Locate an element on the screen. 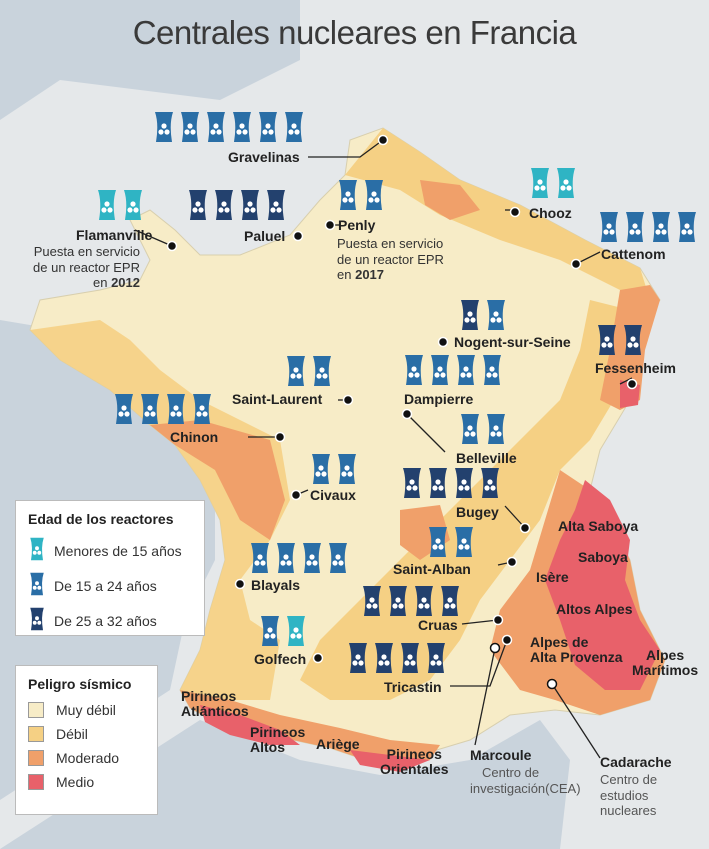  region-alpes-alta-provenza: Alpes de Alta Provenza is located at coordinates (576, 650).